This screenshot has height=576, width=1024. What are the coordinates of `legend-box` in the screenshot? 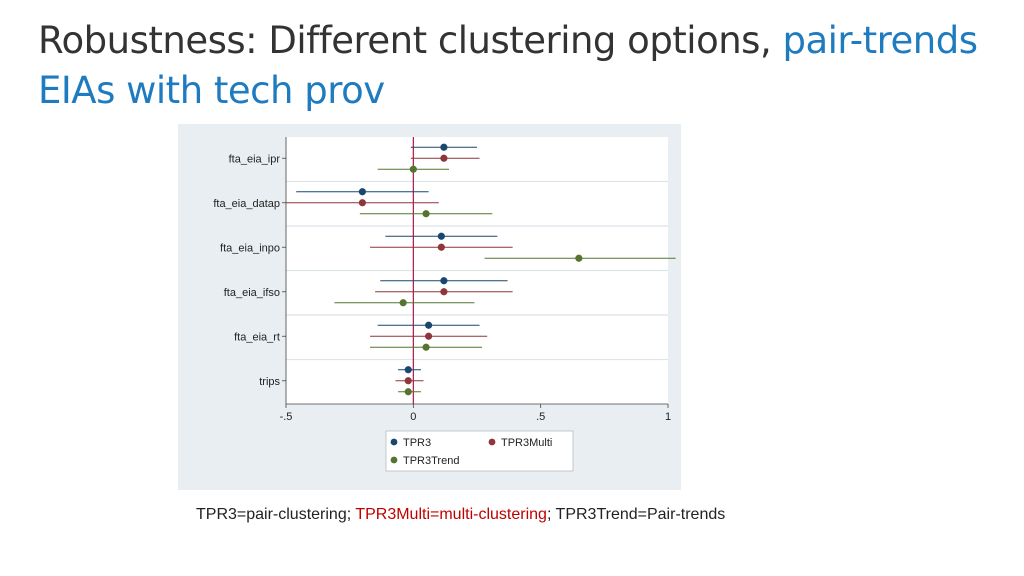 It's located at (479, 451).